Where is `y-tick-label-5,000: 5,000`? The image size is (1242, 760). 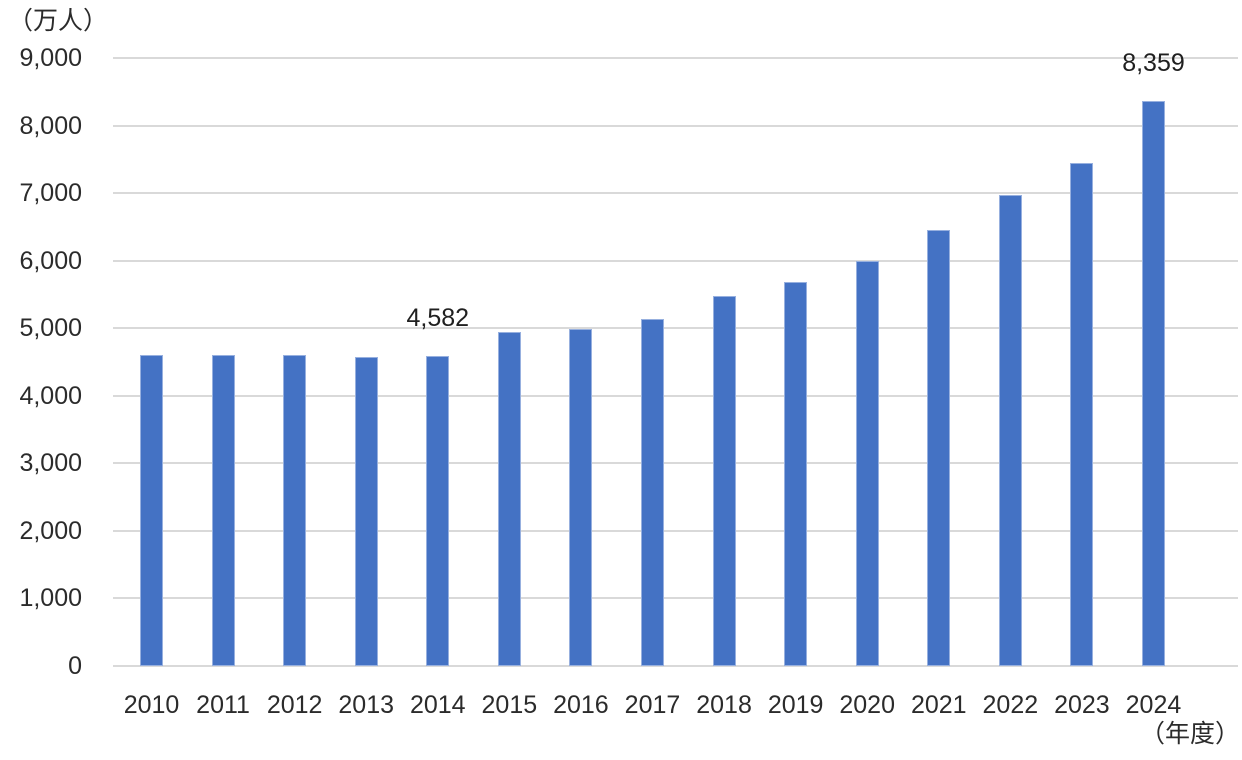 y-tick-label-5,000: 5,000 is located at coordinates (50, 328).